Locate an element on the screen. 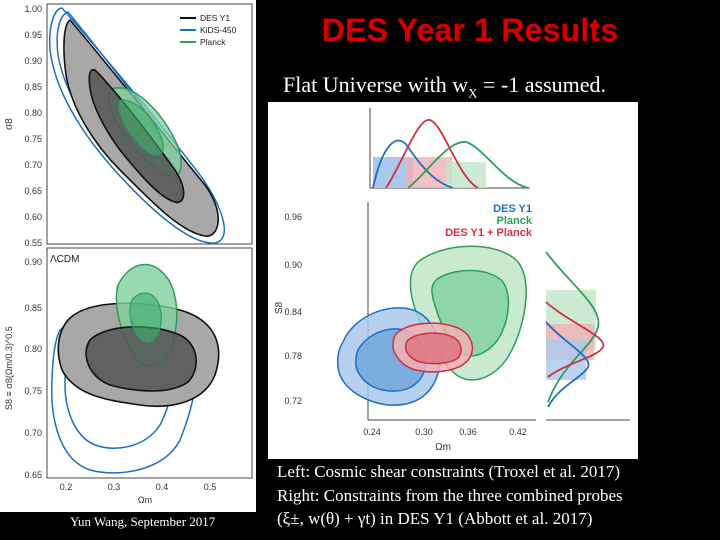 Image resolution: width=720 pixels, height=540 pixels. bottom-ytick: 0.70 is located at coordinates (33, 433).